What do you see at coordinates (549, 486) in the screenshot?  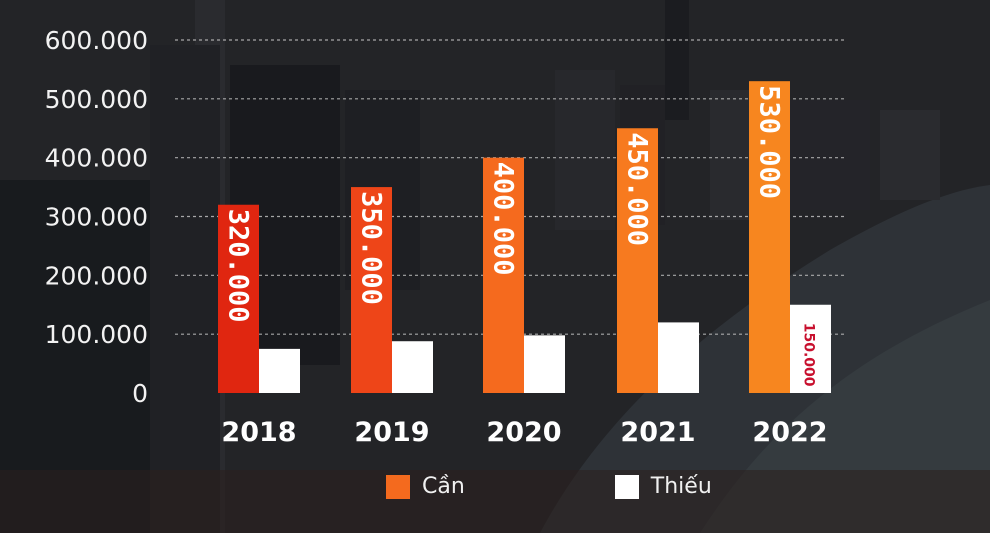 I see `legend: Cần Thiếu` at bounding box center [549, 486].